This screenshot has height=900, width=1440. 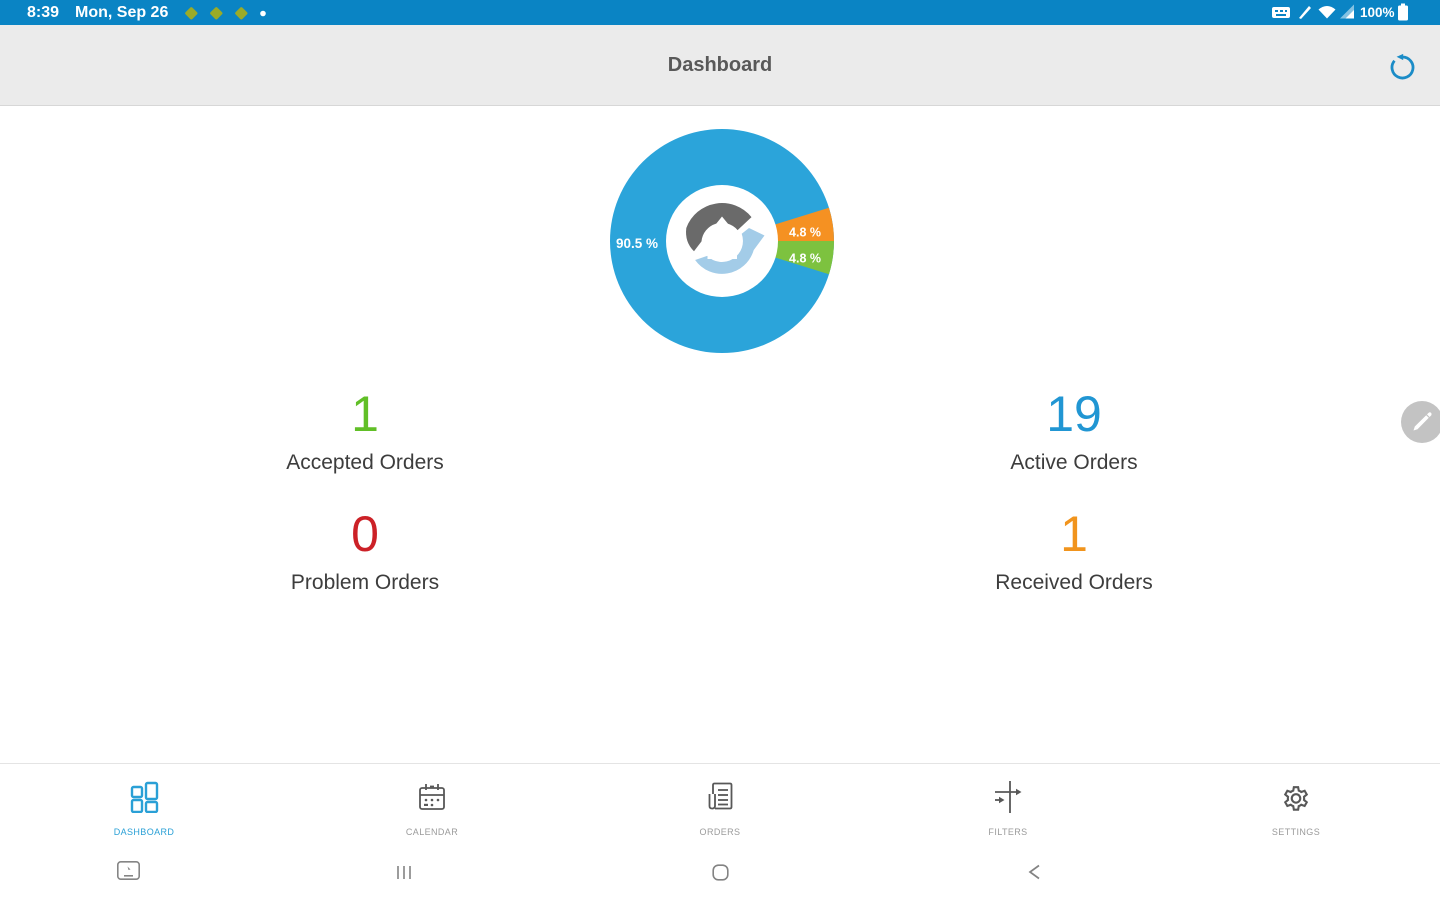 What do you see at coordinates (1377, 12) in the screenshot?
I see `svg-text: 100%` at bounding box center [1377, 12].